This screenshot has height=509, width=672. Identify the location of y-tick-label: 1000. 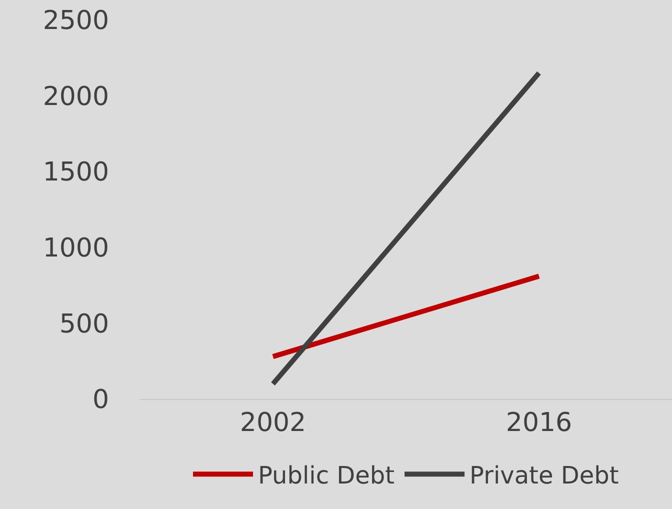
(75, 249).